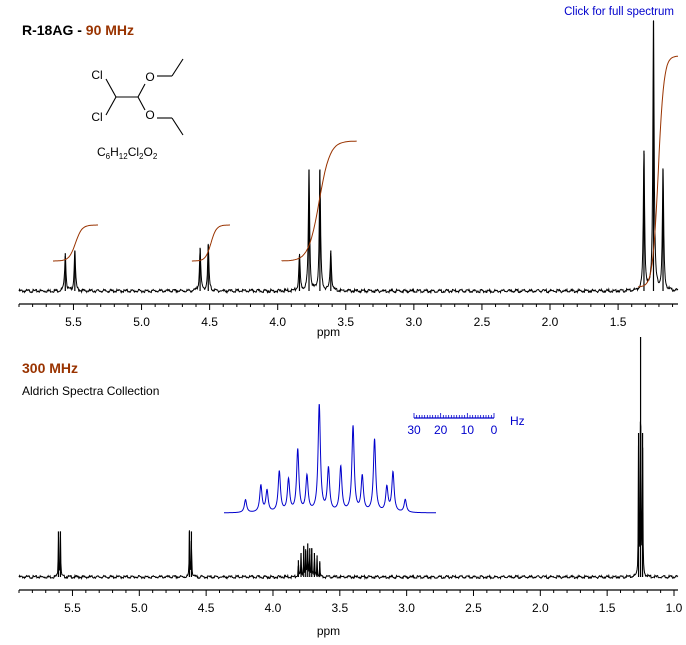  What do you see at coordinates (494, 430) in the screenshot?
I see `hz-tick-label: 0` at bounding box center [494, 430].